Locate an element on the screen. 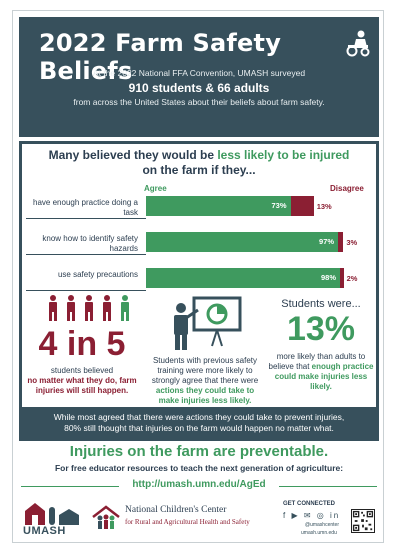  four-in-five-value: 4 in 5 is located at coordinates (82, 344).